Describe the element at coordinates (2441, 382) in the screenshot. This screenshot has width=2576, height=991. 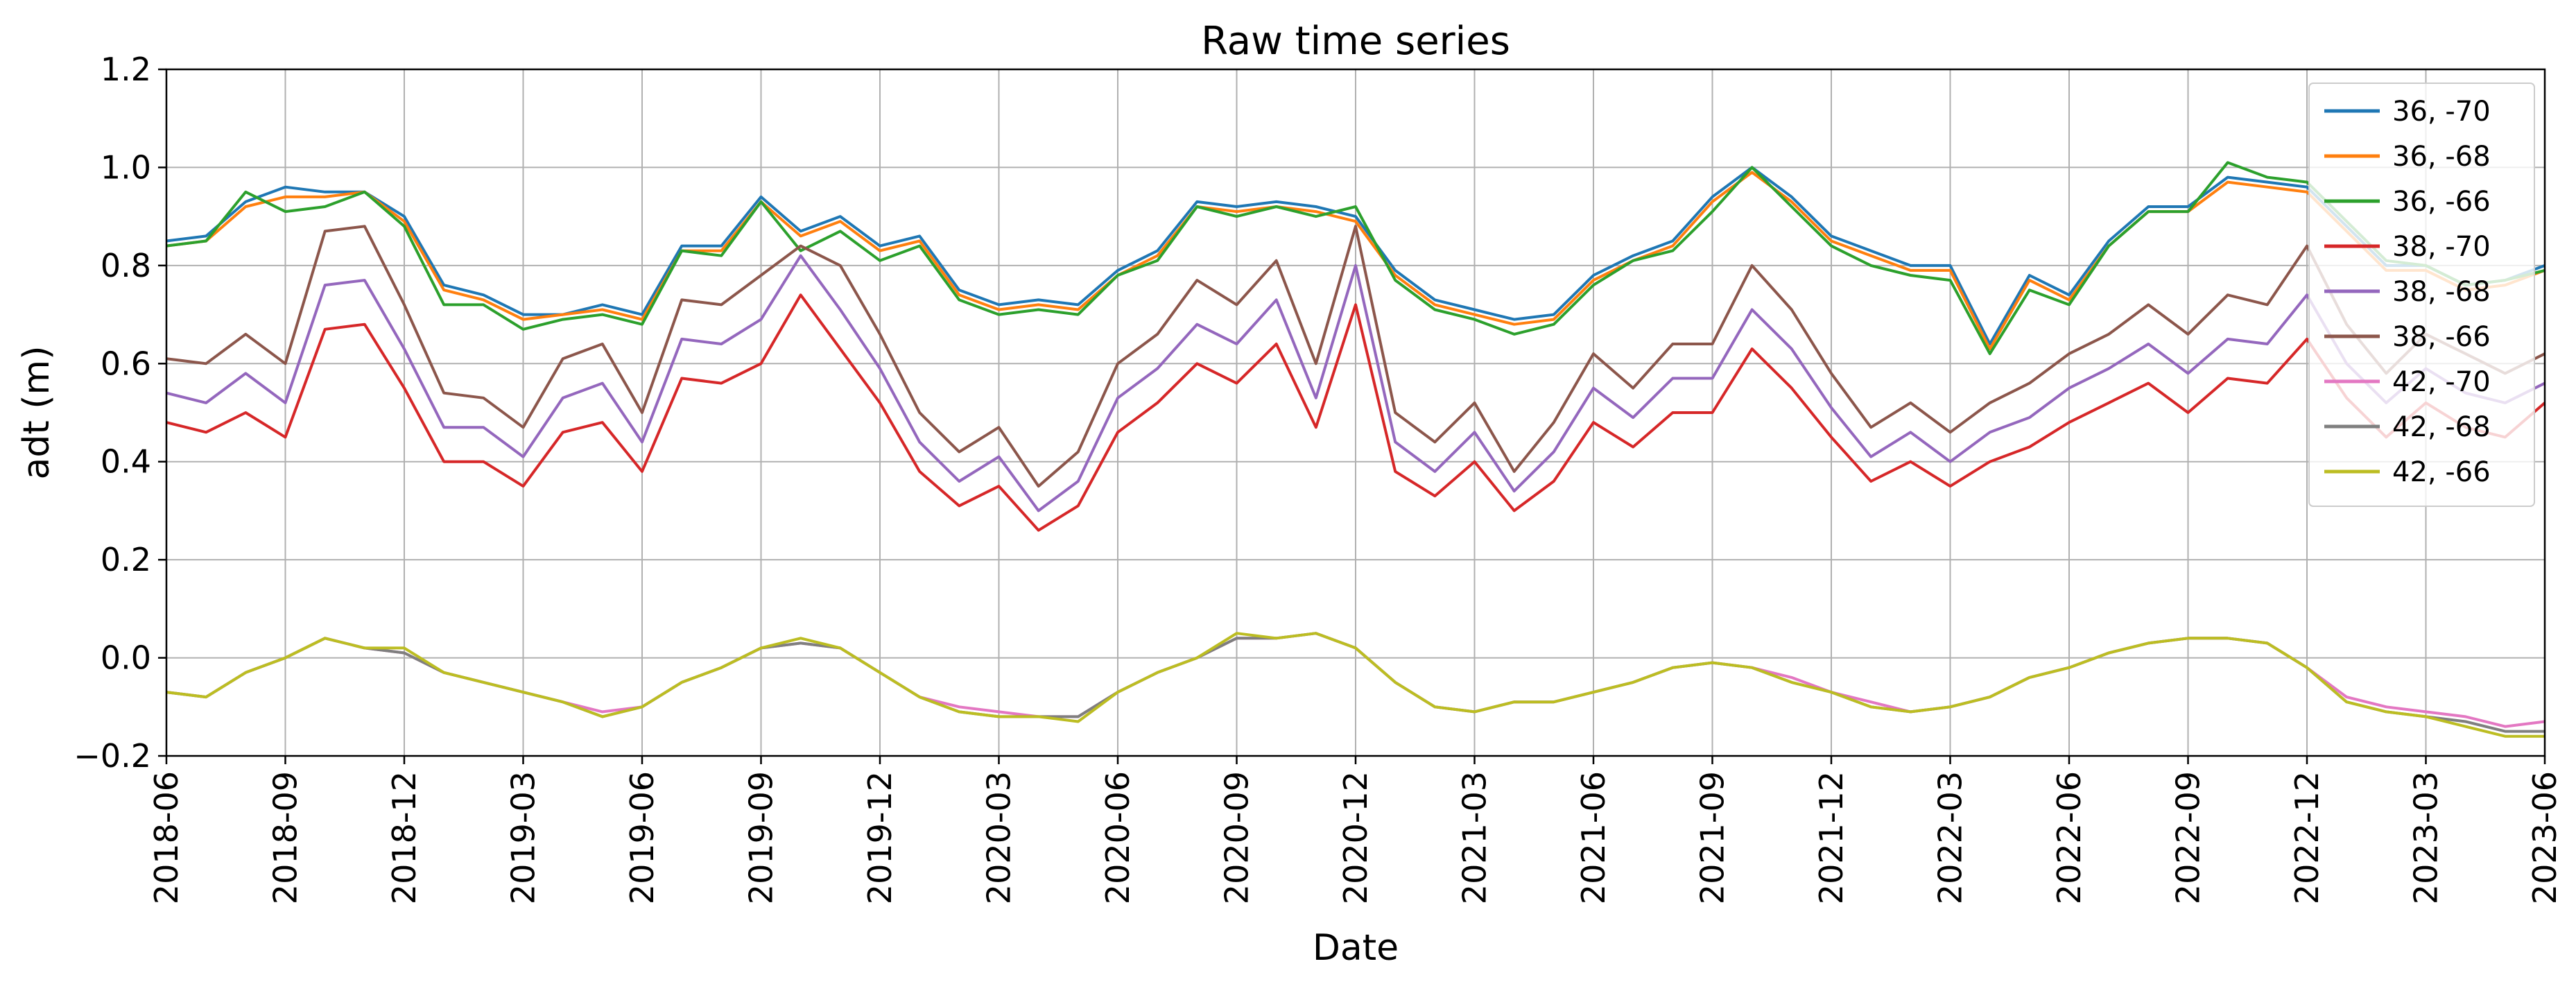
I see `legend-entry: 42, -70` at that location.